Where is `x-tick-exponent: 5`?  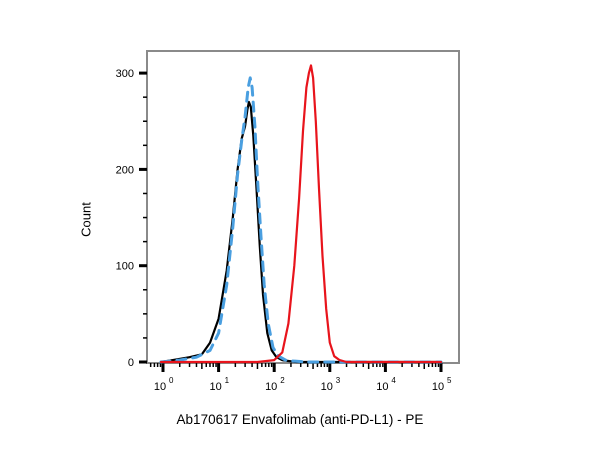 x-tick-exponent: 5 is located at coordinates (449, 380).